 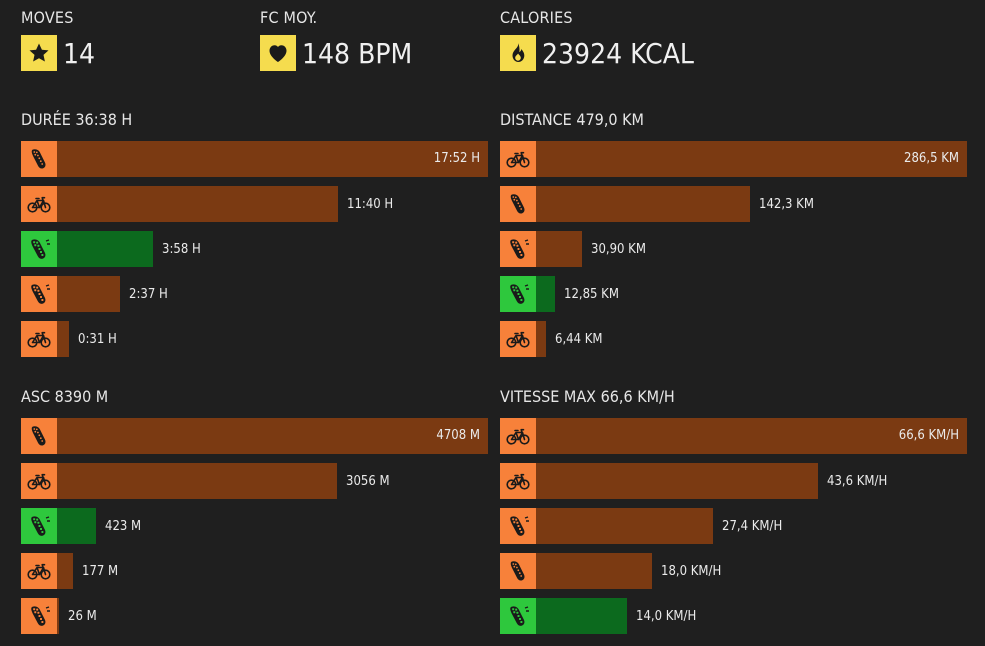 What do you see at coordinates (559, 294) in the screenshot?
I see `bar-row: 12,85 KM` at bounding box center [559, 294].